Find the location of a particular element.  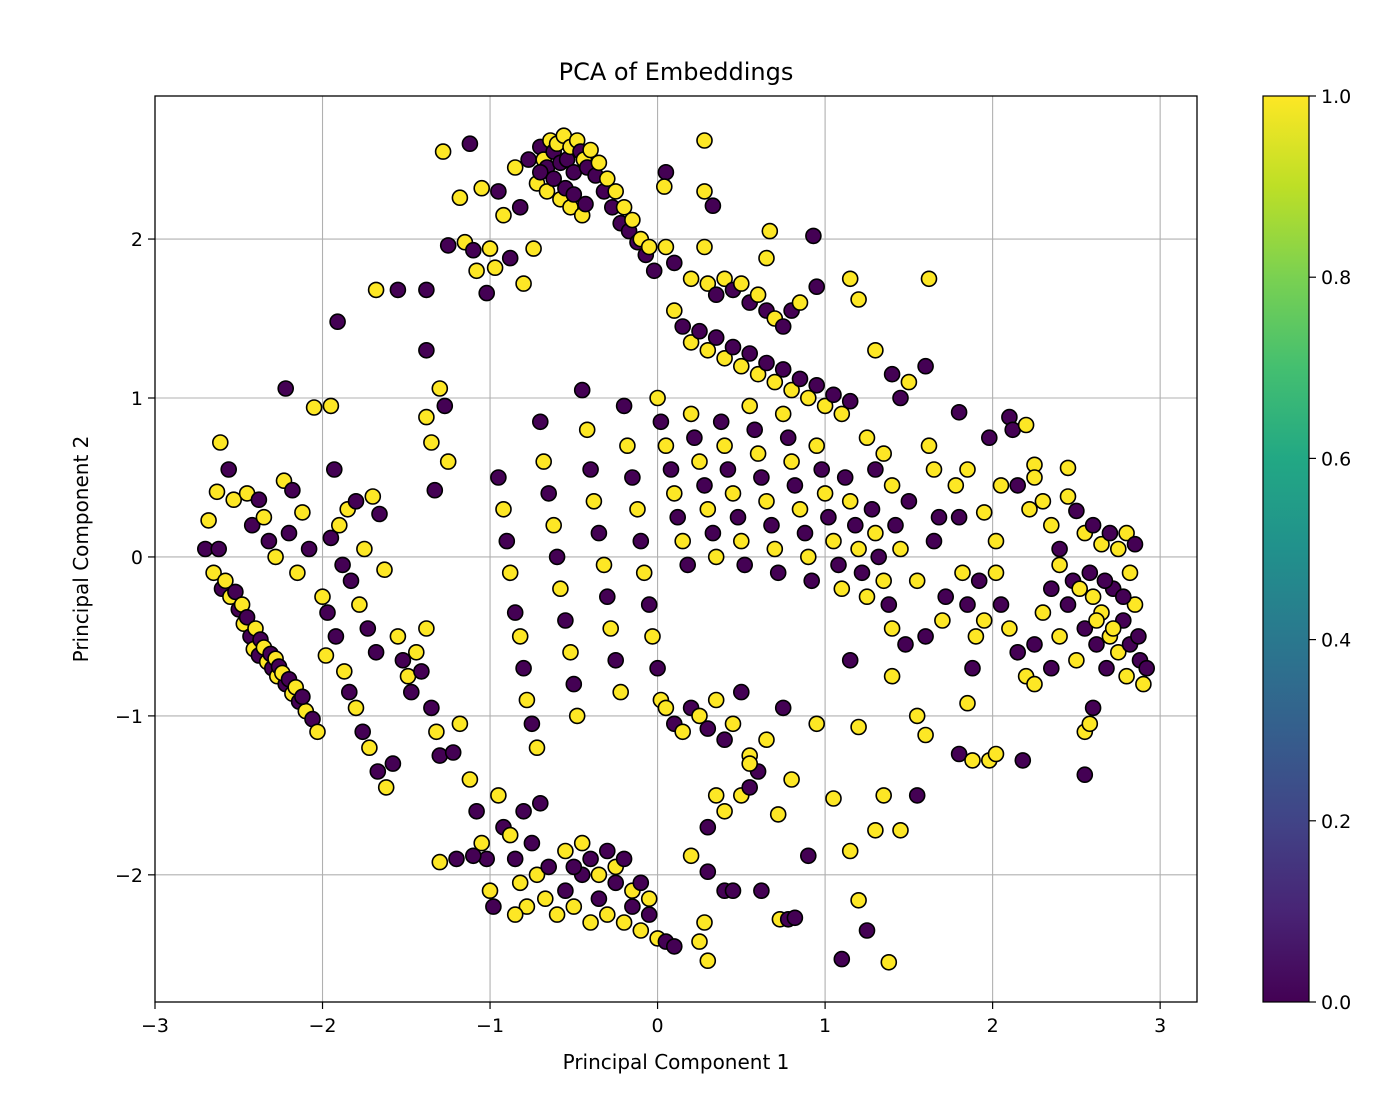

y-axis-ticks: −2 −1 0 1 2 is located at coordinates (135, 558).